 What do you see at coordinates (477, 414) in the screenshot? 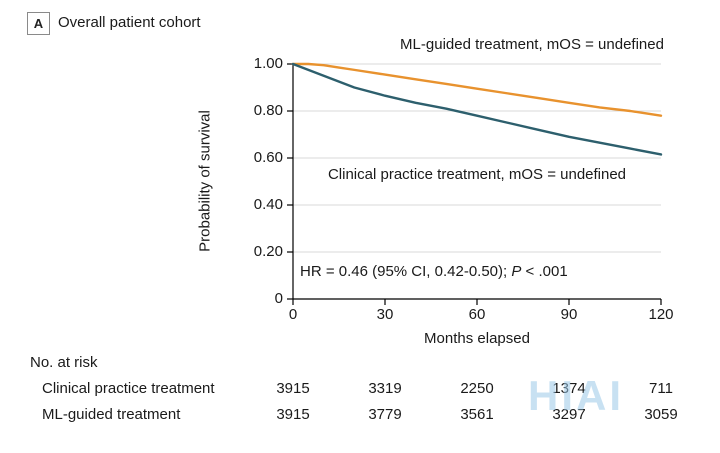
I see `risk-count: 3561` at bounding box center [477, 414].